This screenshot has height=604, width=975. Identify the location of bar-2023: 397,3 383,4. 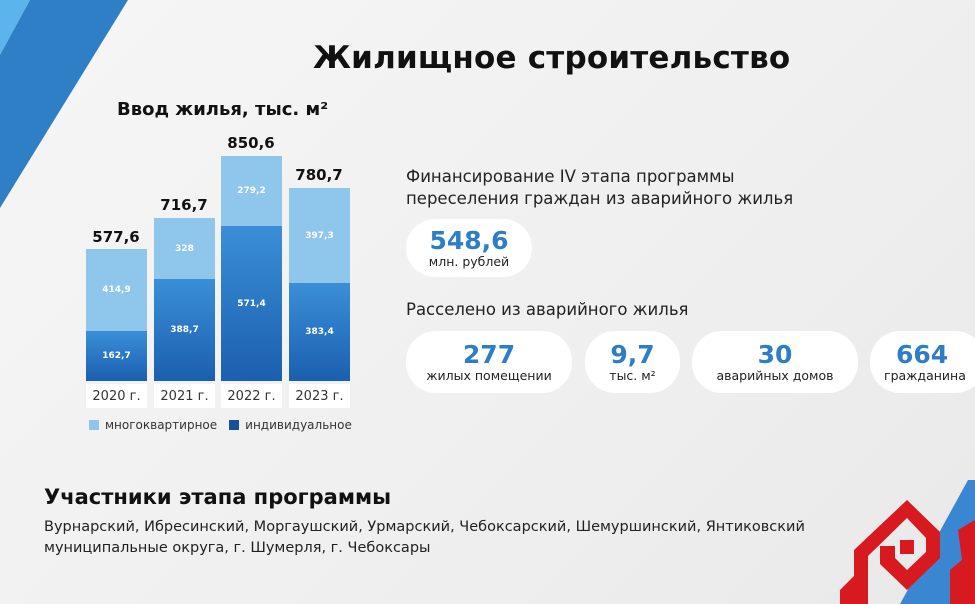
(319, 284).